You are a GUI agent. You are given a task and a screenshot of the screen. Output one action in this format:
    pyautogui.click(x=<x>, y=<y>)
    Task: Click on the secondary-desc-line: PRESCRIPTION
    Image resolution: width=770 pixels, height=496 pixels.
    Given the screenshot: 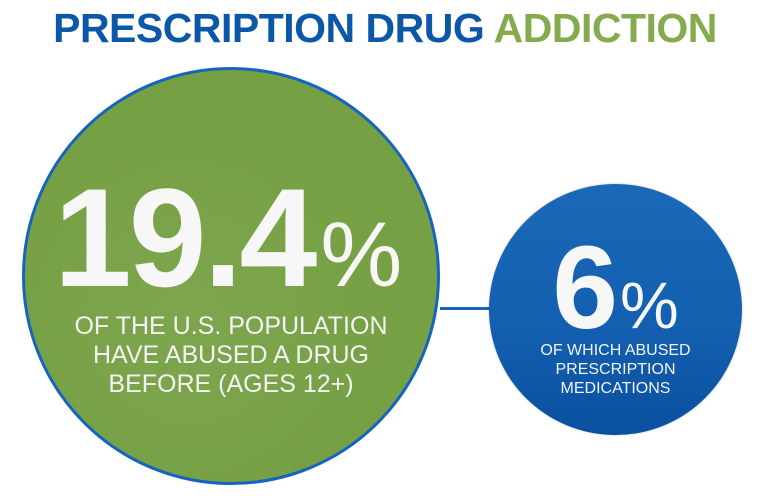 What is the action you would take?
    pyautogui.click(x=615, y=369)
    